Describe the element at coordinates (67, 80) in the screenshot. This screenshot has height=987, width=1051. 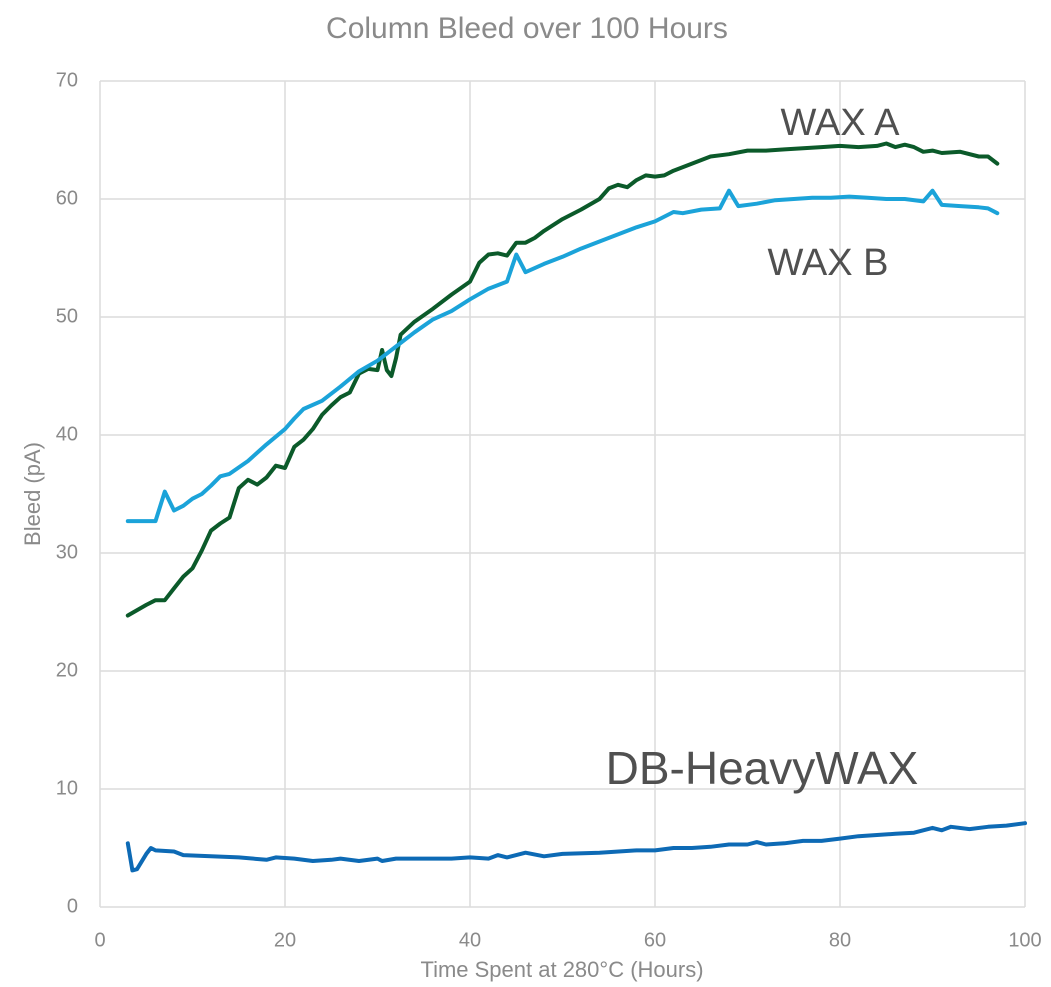
I see `y-tick-label: 70` at that location.